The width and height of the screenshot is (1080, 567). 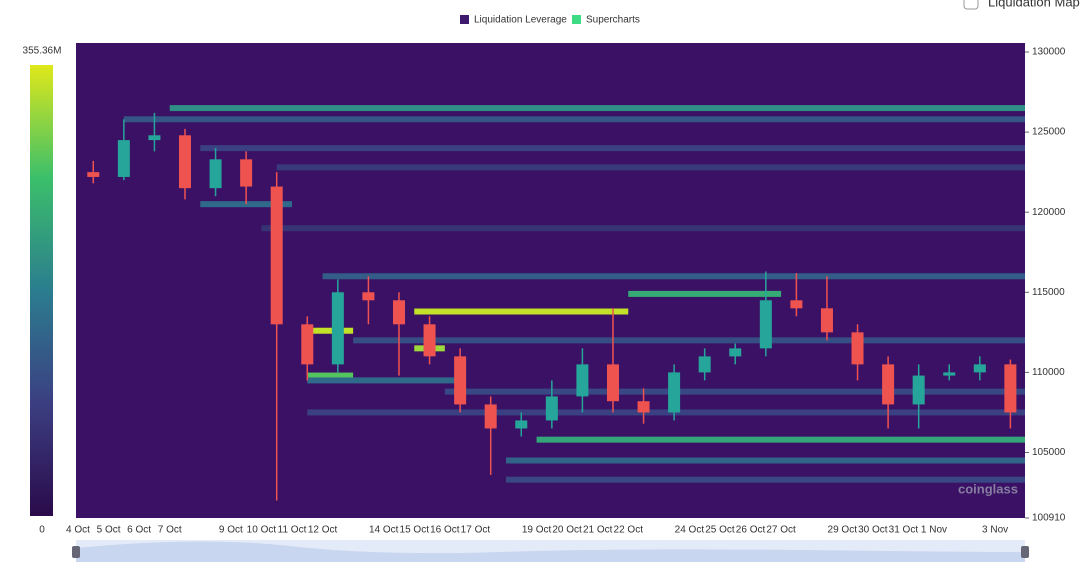 What do you see at coordinates (231, 530) in the screenshot?
I see `x-tick-label: 9 Oct` at bounding box center [231, 530].